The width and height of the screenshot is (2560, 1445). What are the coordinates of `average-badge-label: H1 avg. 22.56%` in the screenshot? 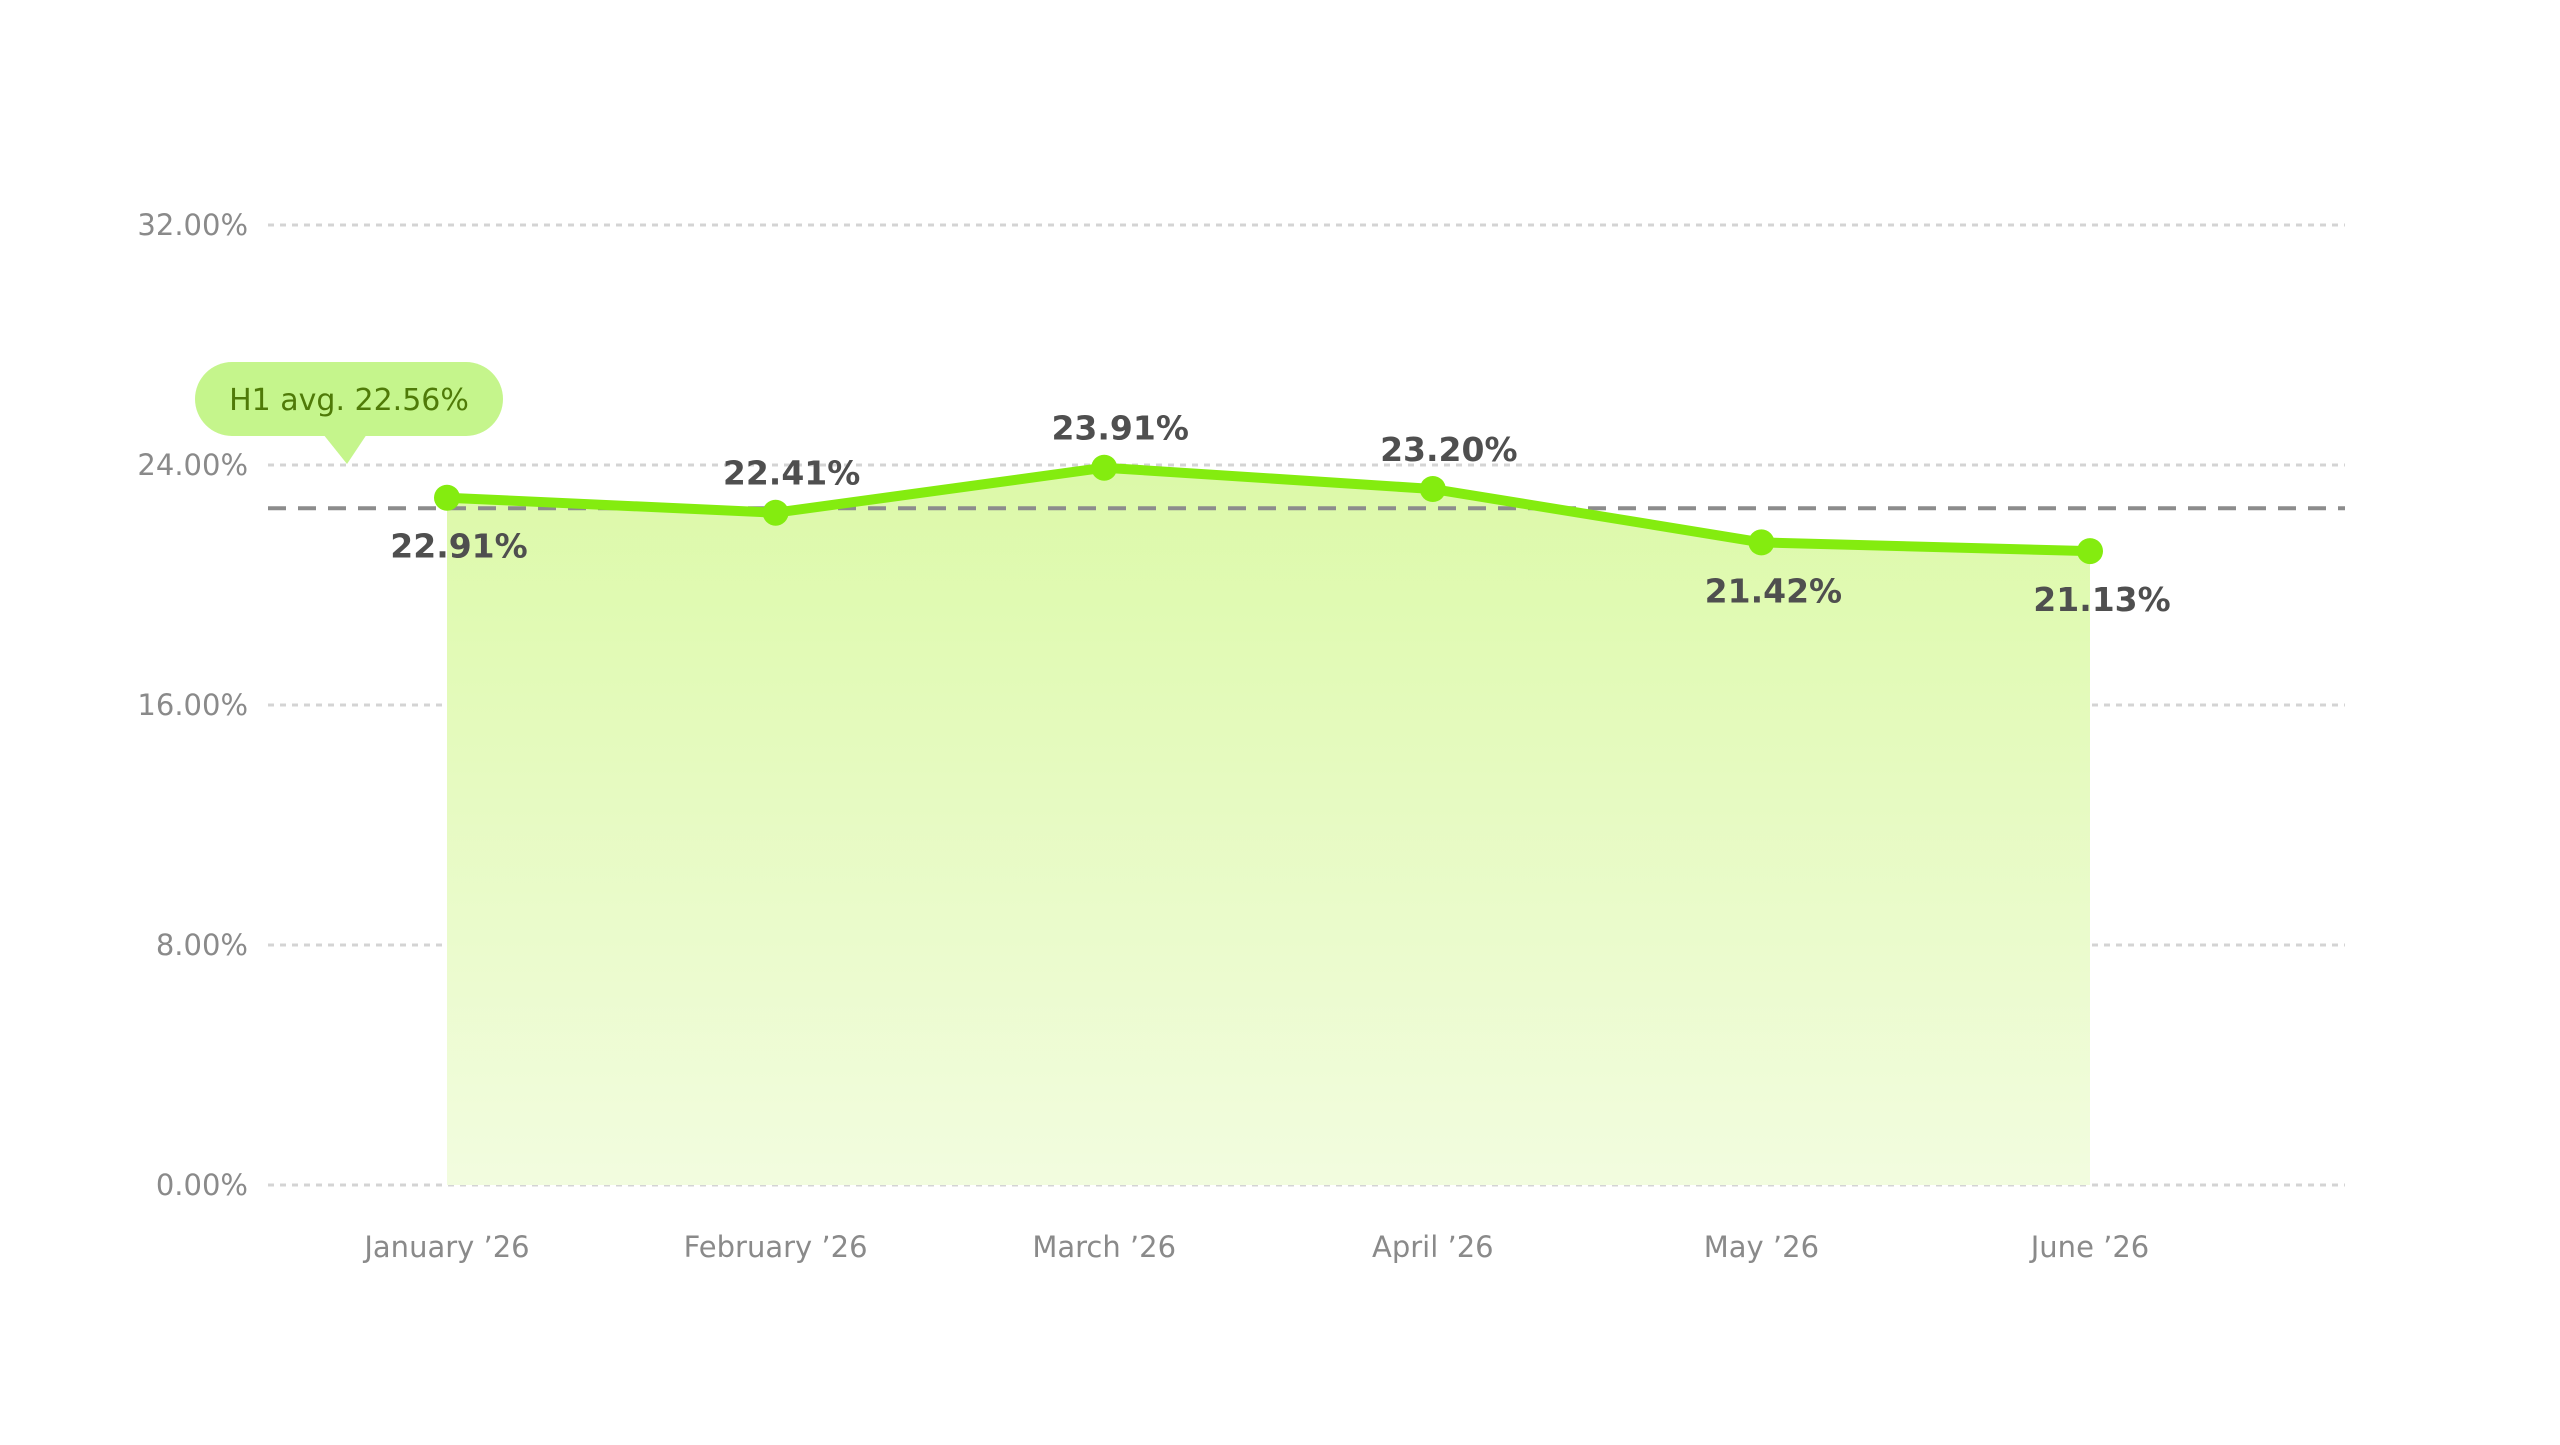 It's located at (349, 400).